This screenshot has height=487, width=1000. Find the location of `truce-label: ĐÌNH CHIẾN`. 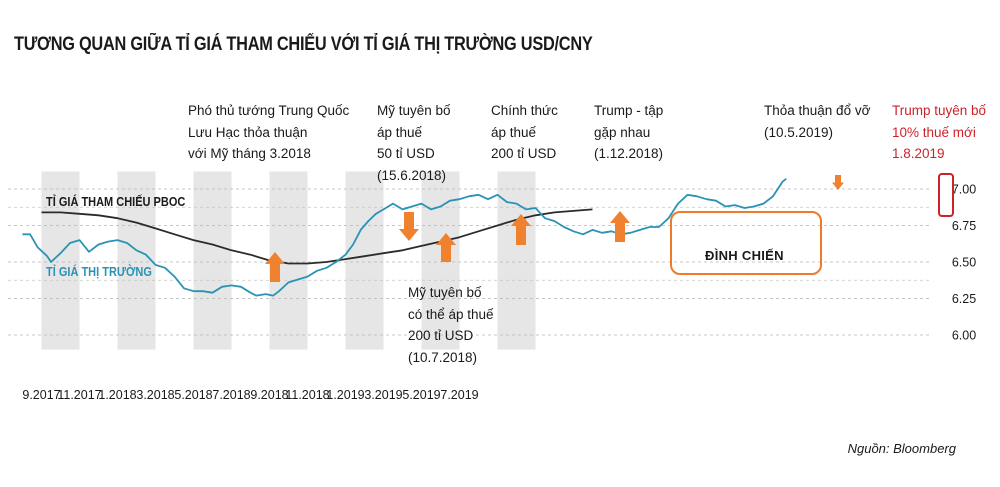

truce-label: ĐÌNH CHIẾN is located at coordinates (744, 255).